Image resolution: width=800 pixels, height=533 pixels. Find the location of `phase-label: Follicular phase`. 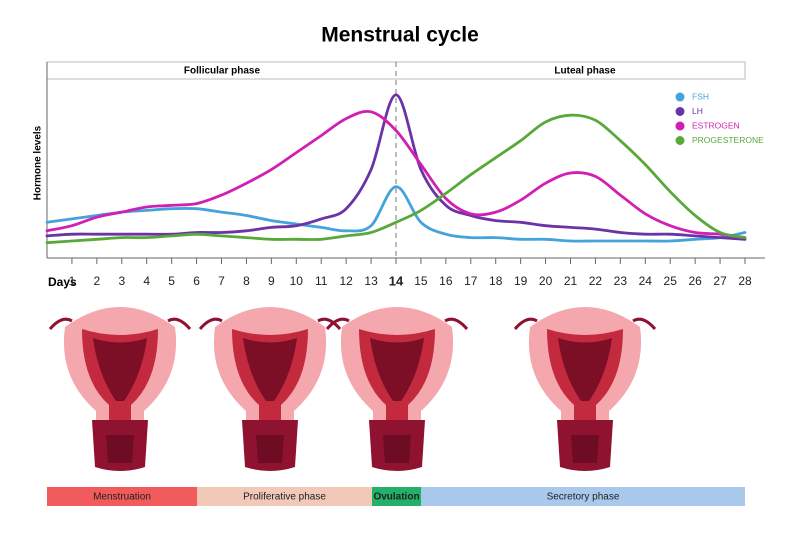

phase-label: Follicular phase is located at coordinates (222, 71).